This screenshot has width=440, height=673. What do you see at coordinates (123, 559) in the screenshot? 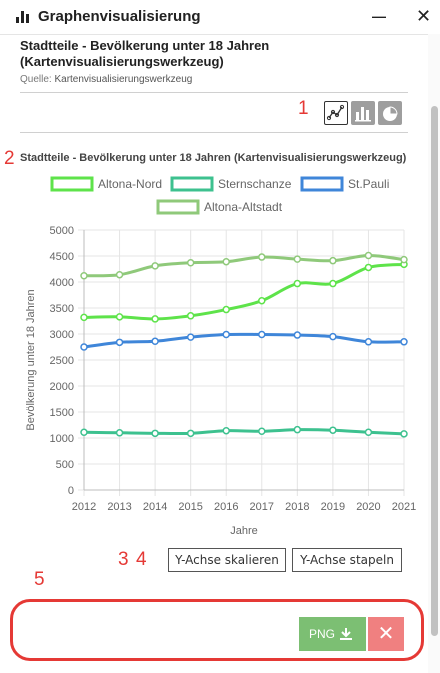
I see `annotation-3: 3` at bounding box center [123, 559].